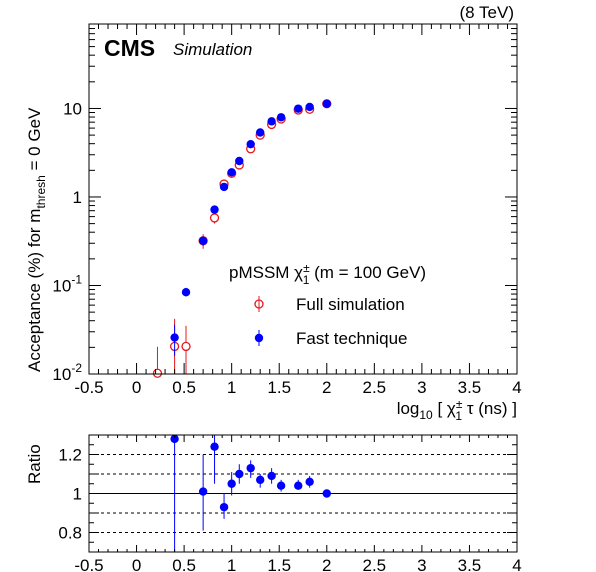 The width and height of the screenshot is (596, 572). I want to click on main-x-tick-label: 3, so click(421, 387).